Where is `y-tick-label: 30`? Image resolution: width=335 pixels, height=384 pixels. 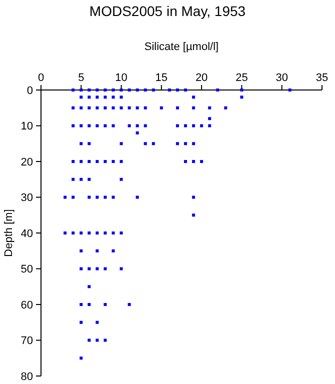 y-tick-label: 30 is located at coordinates (26, 198).